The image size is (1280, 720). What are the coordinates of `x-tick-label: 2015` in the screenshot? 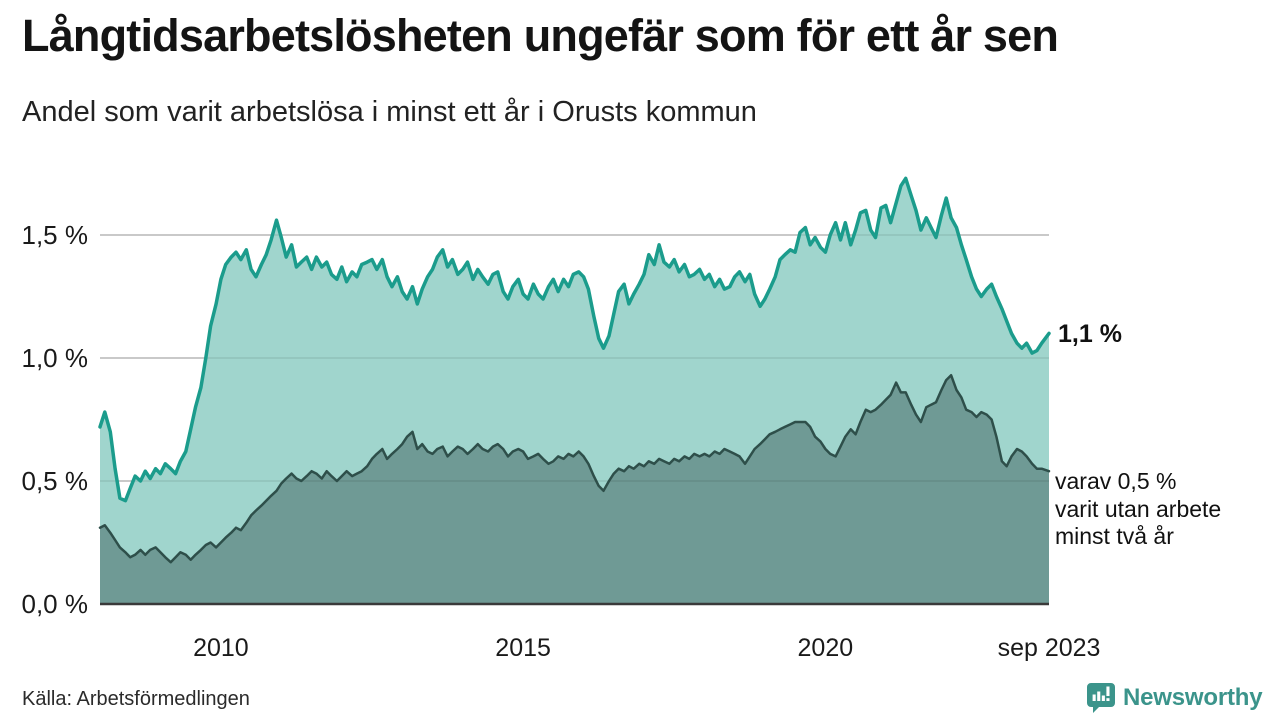 It's located at (523, 648).